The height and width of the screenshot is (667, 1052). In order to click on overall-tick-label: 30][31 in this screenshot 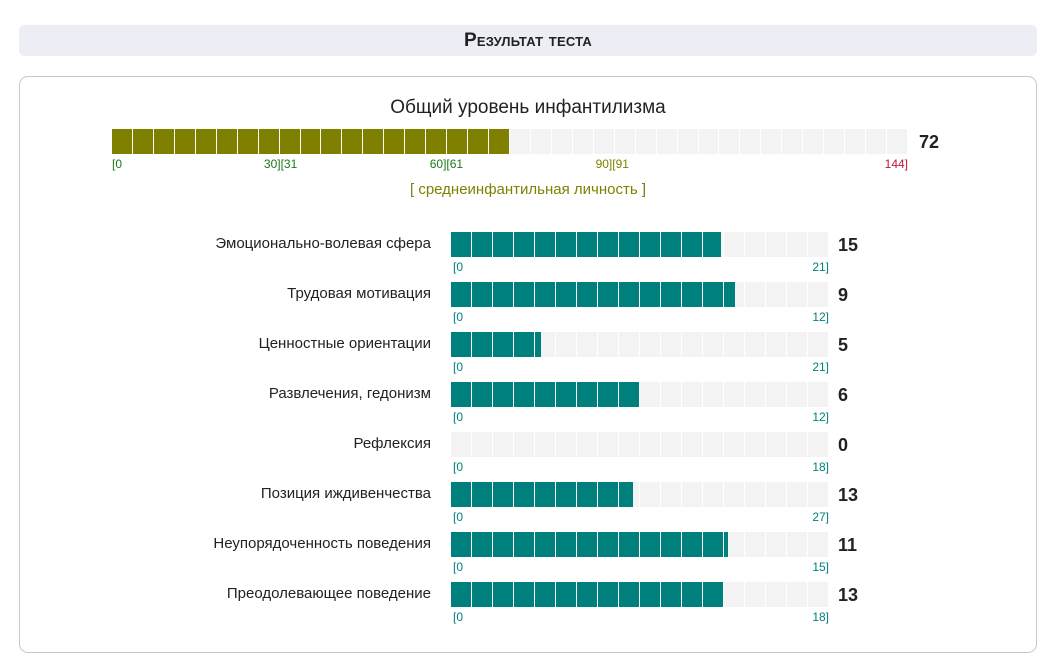, I will do `click(280, 164)`.